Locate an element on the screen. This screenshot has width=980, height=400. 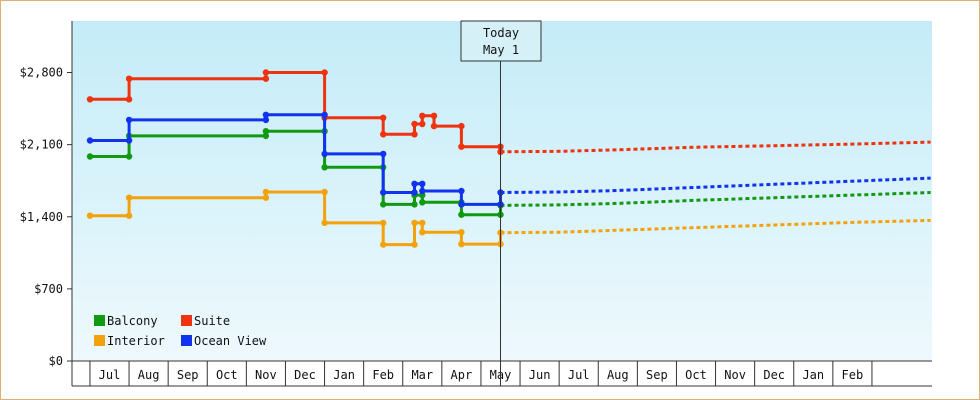
legend: Balcony Suite Interior Ocean View is located at coordinates (180, 331).